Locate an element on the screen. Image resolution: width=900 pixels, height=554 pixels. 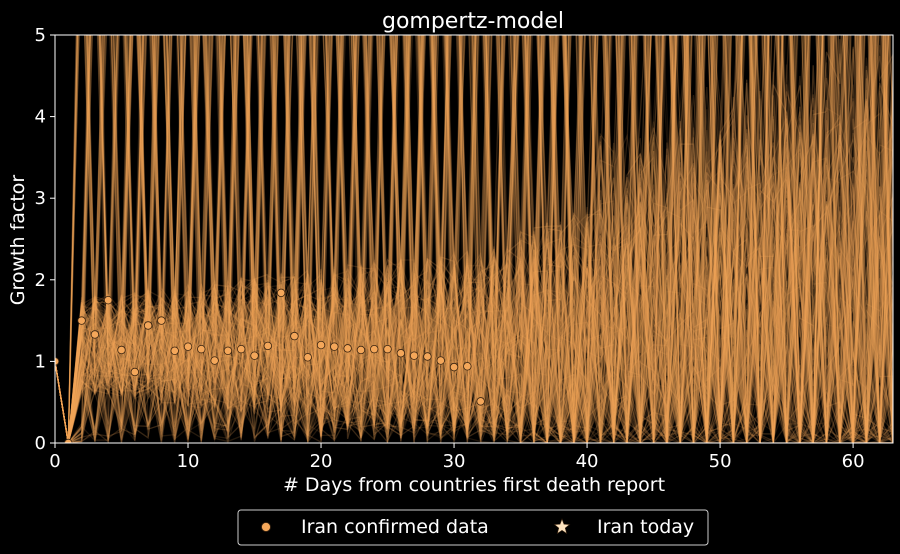
legend-marker-confirmed is located at coordinates (266, 527).